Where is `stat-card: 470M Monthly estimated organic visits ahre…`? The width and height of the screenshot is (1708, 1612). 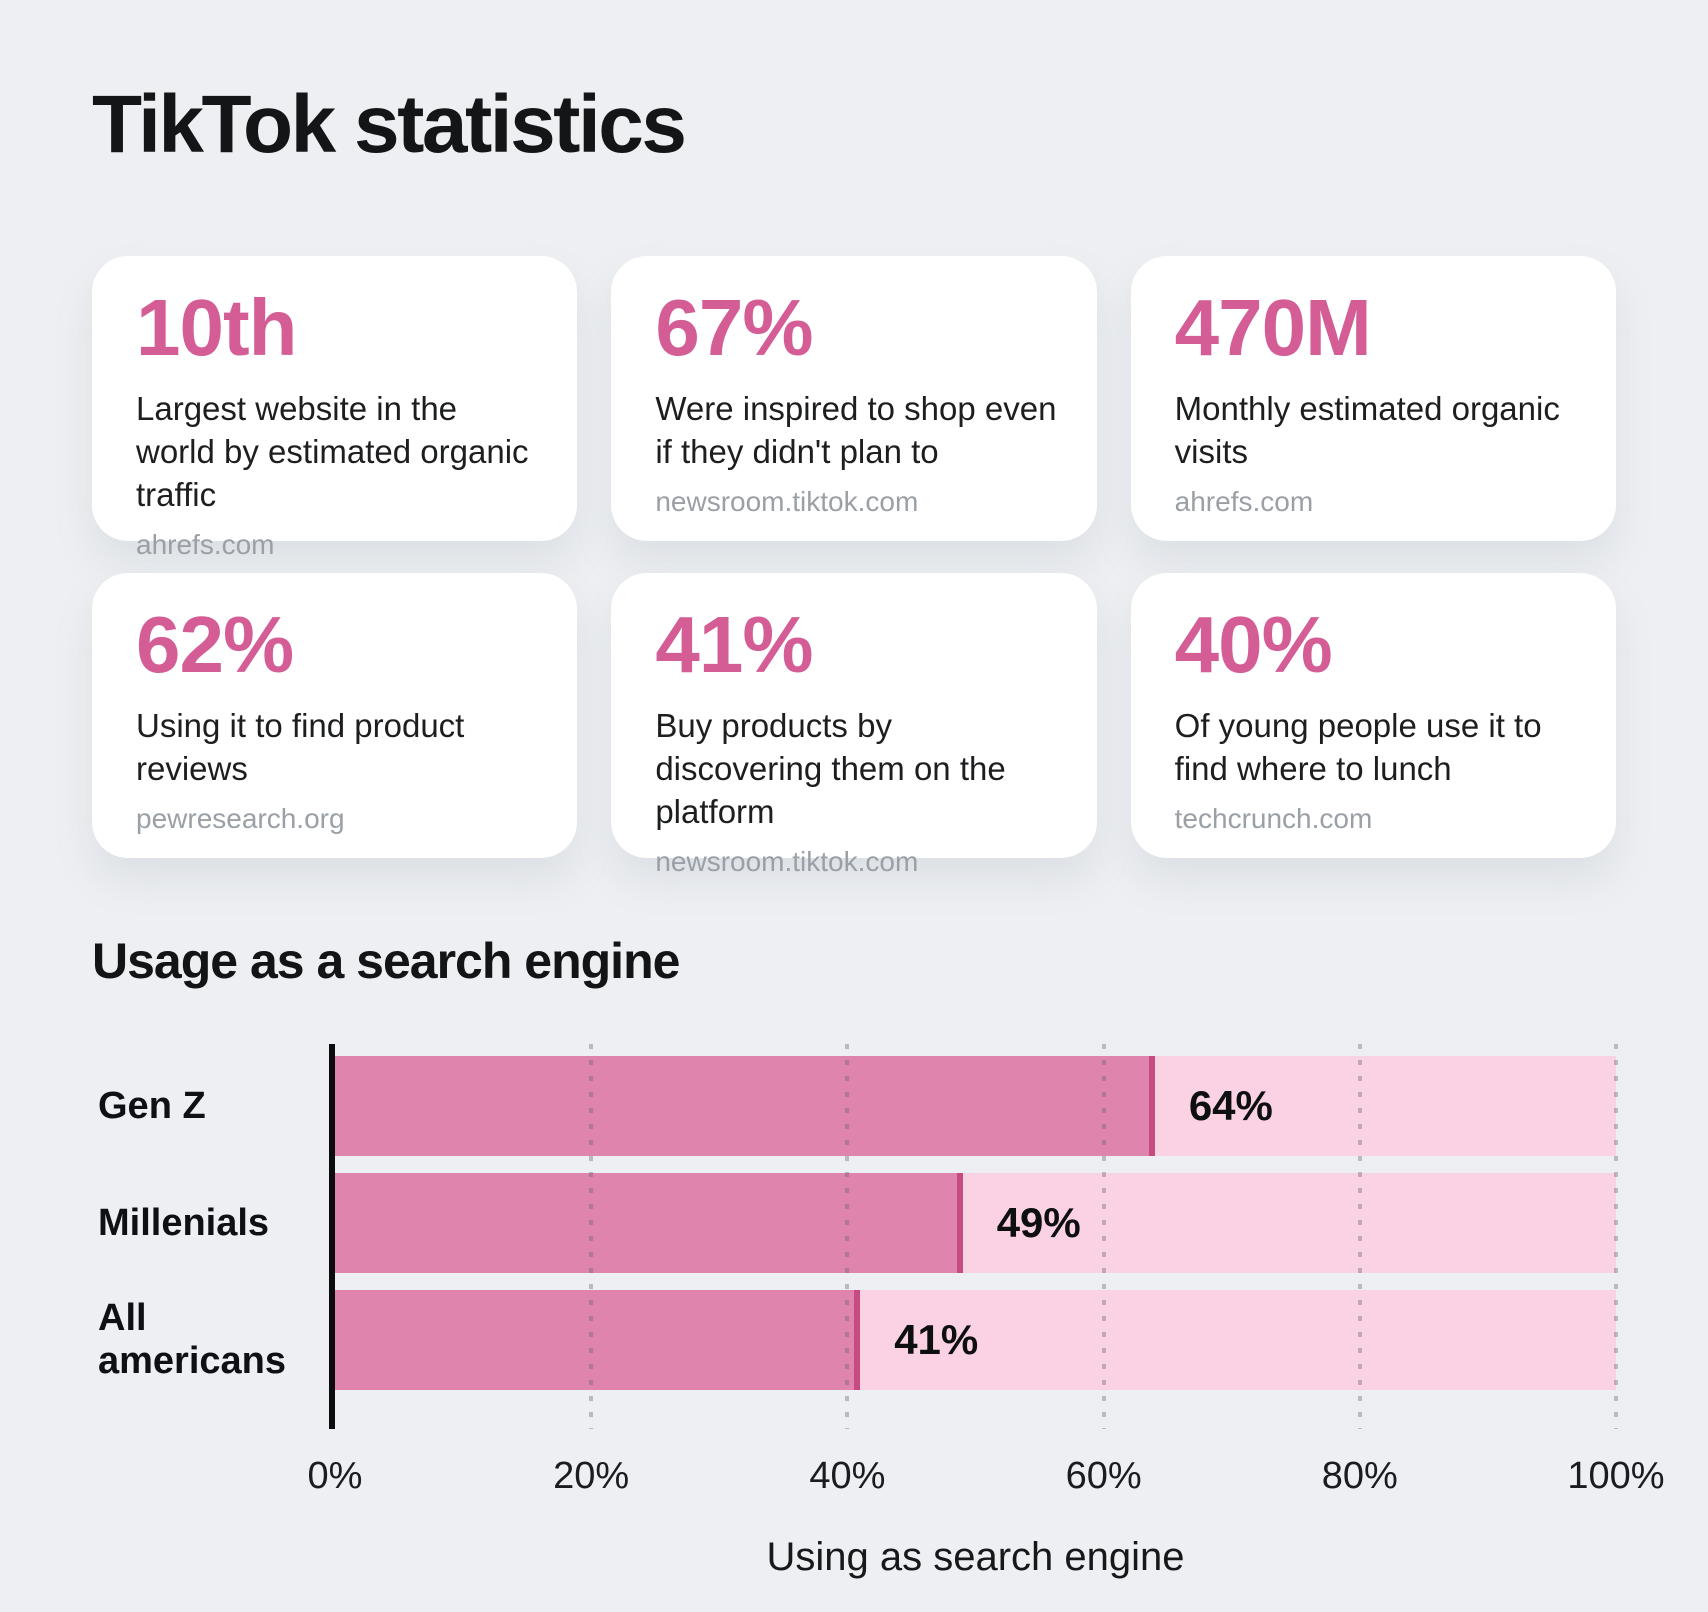
stat-card: 470M Monthly estimated organic visits ahre… is located at coordinates (1373, 398).